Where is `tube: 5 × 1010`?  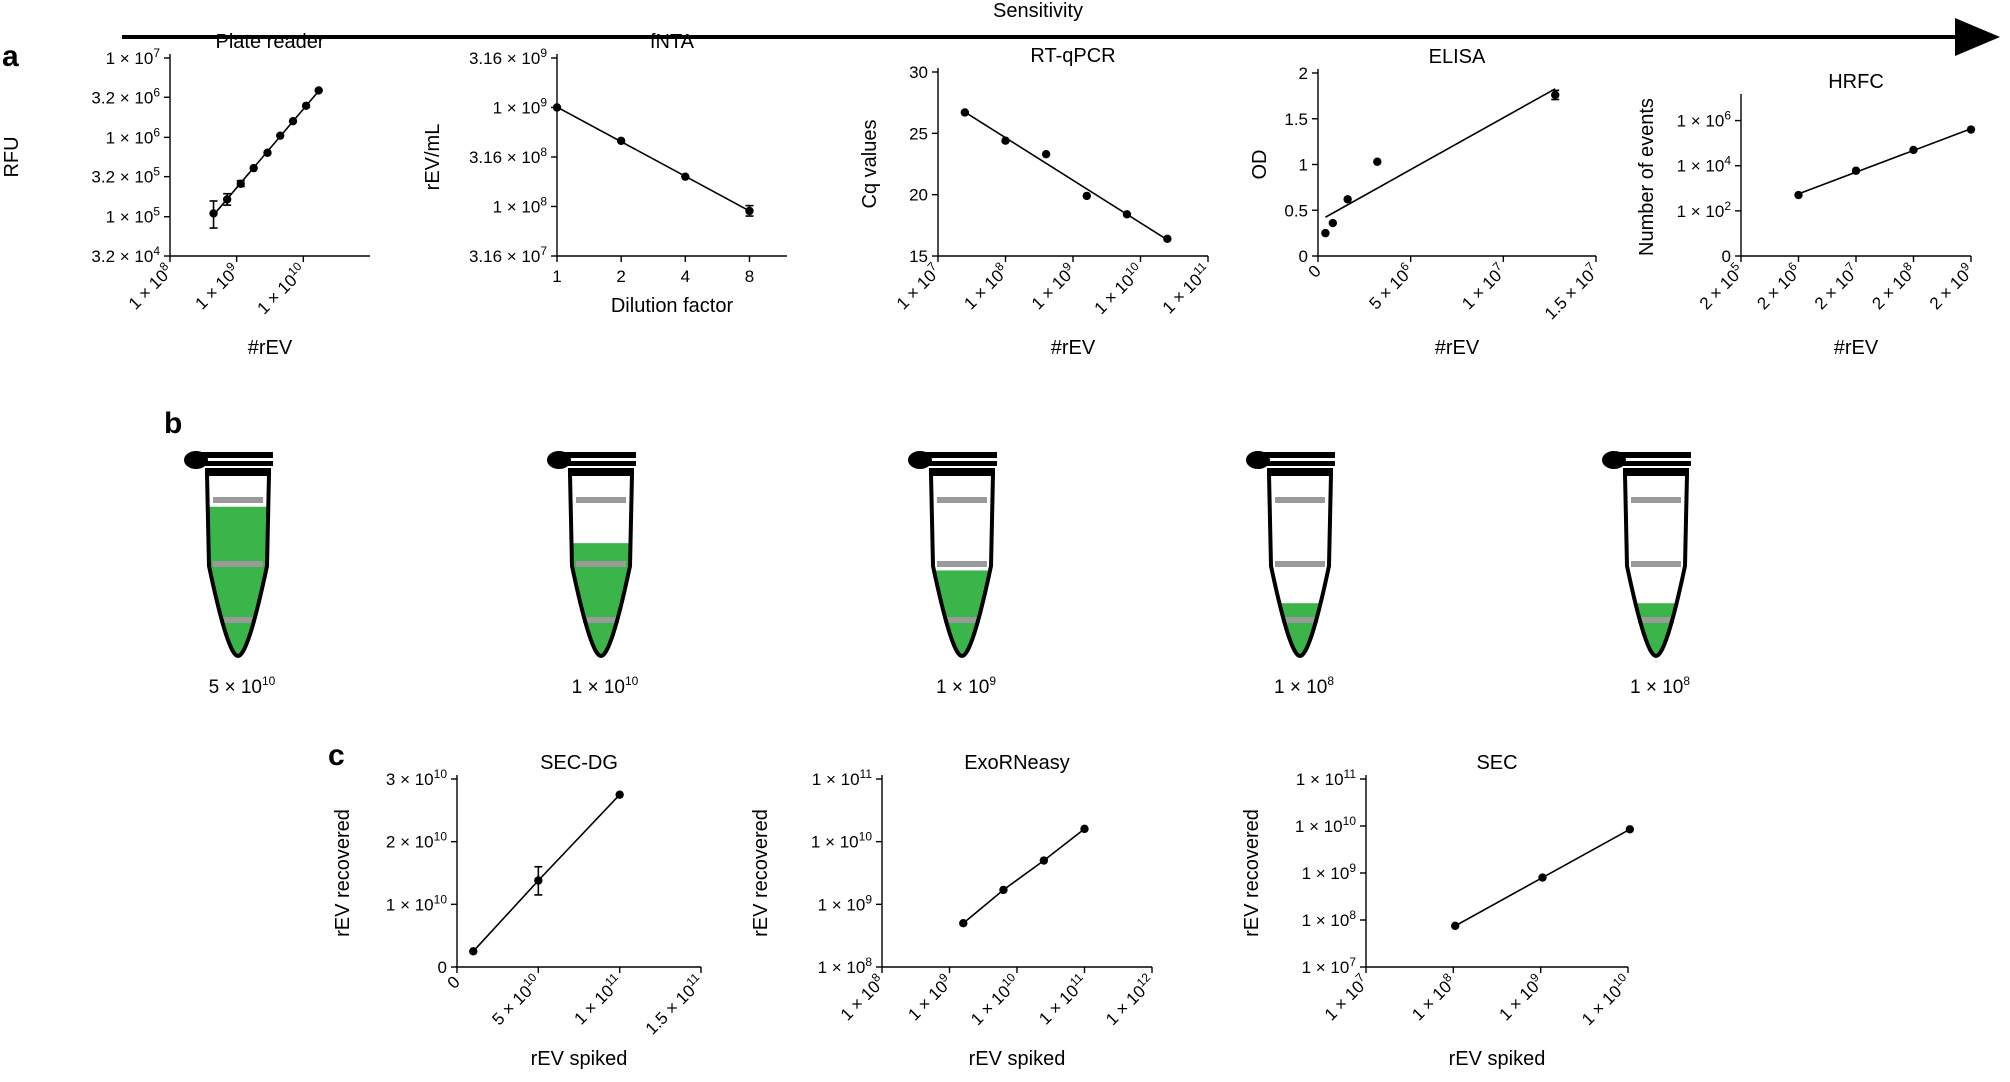
tube: 5 × 1010 is located at coordinates (230, 574).